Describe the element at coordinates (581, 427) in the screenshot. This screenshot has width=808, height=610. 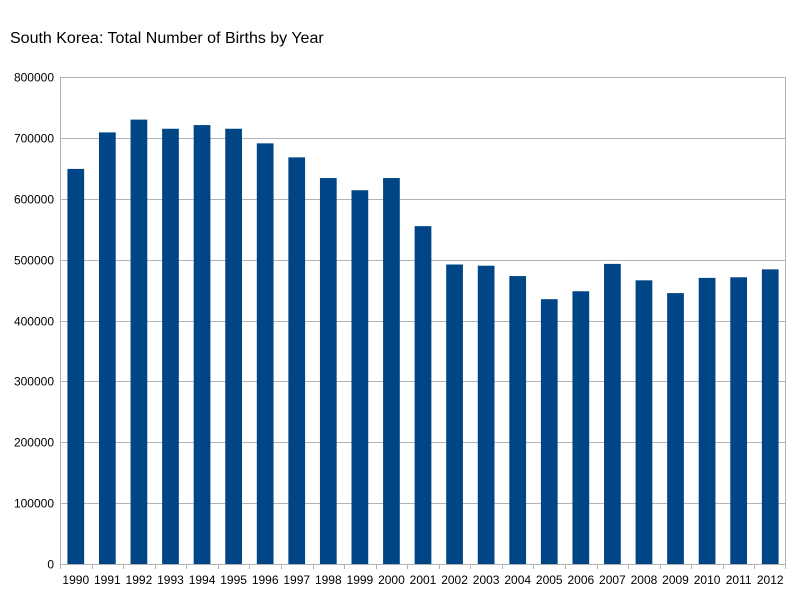
I see `bar-2006` at that location.